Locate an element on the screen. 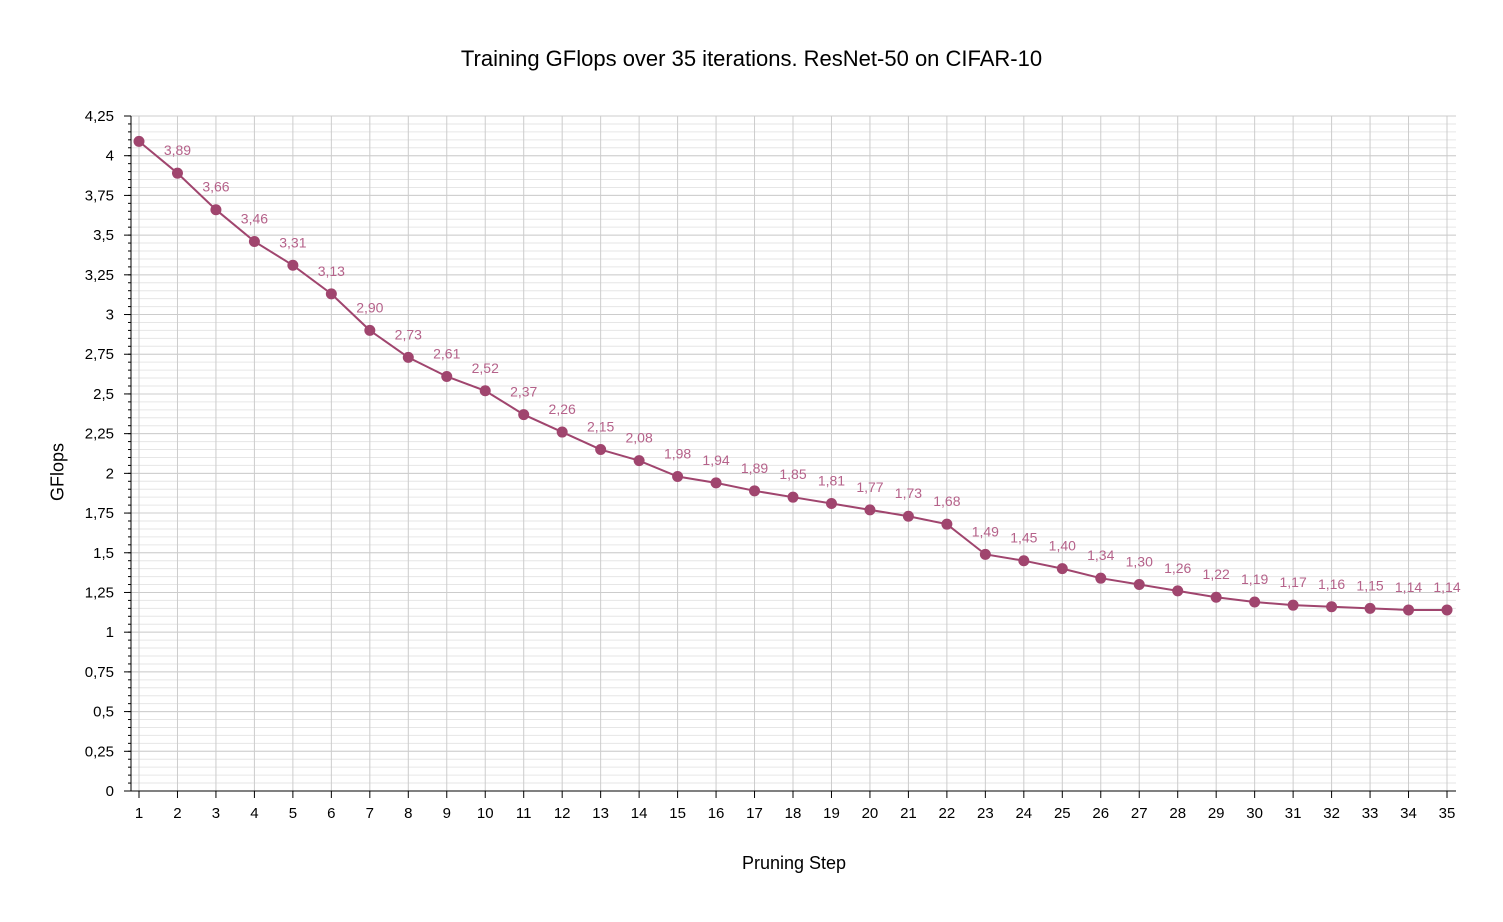 This screenshot has height=922, width=1503. data-label: 1,30 is located at coordinates (1139, 562).